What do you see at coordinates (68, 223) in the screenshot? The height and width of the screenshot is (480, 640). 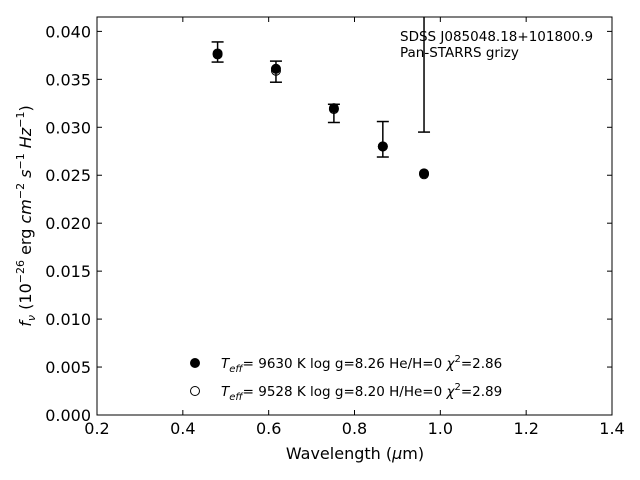 I see `y-tick-label: 0.020` at bounding box center [68, 223].